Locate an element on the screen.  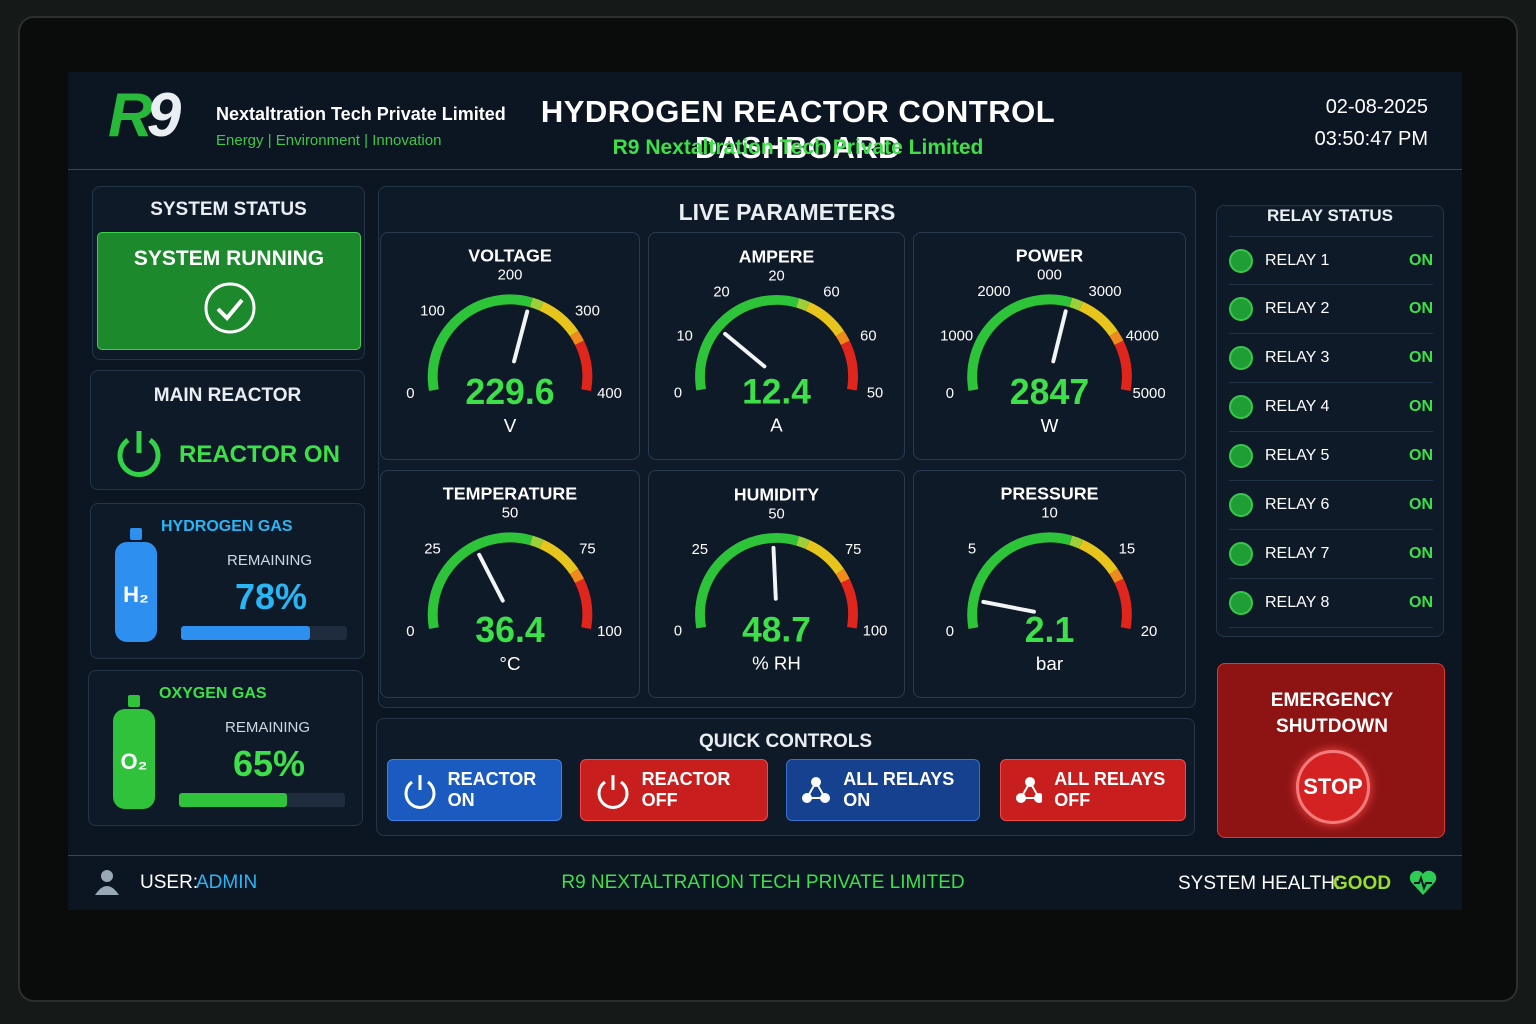
gauge-title: AMPERE is located at coordinates (777, 256).